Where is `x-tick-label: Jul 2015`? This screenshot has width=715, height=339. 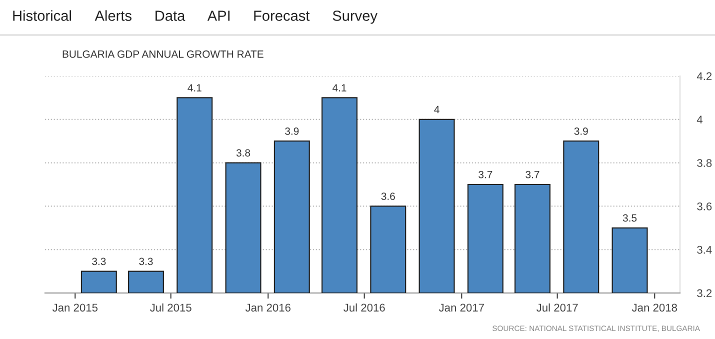
x-tick-label: Jul 2015 is located at coordinates (171, 307).